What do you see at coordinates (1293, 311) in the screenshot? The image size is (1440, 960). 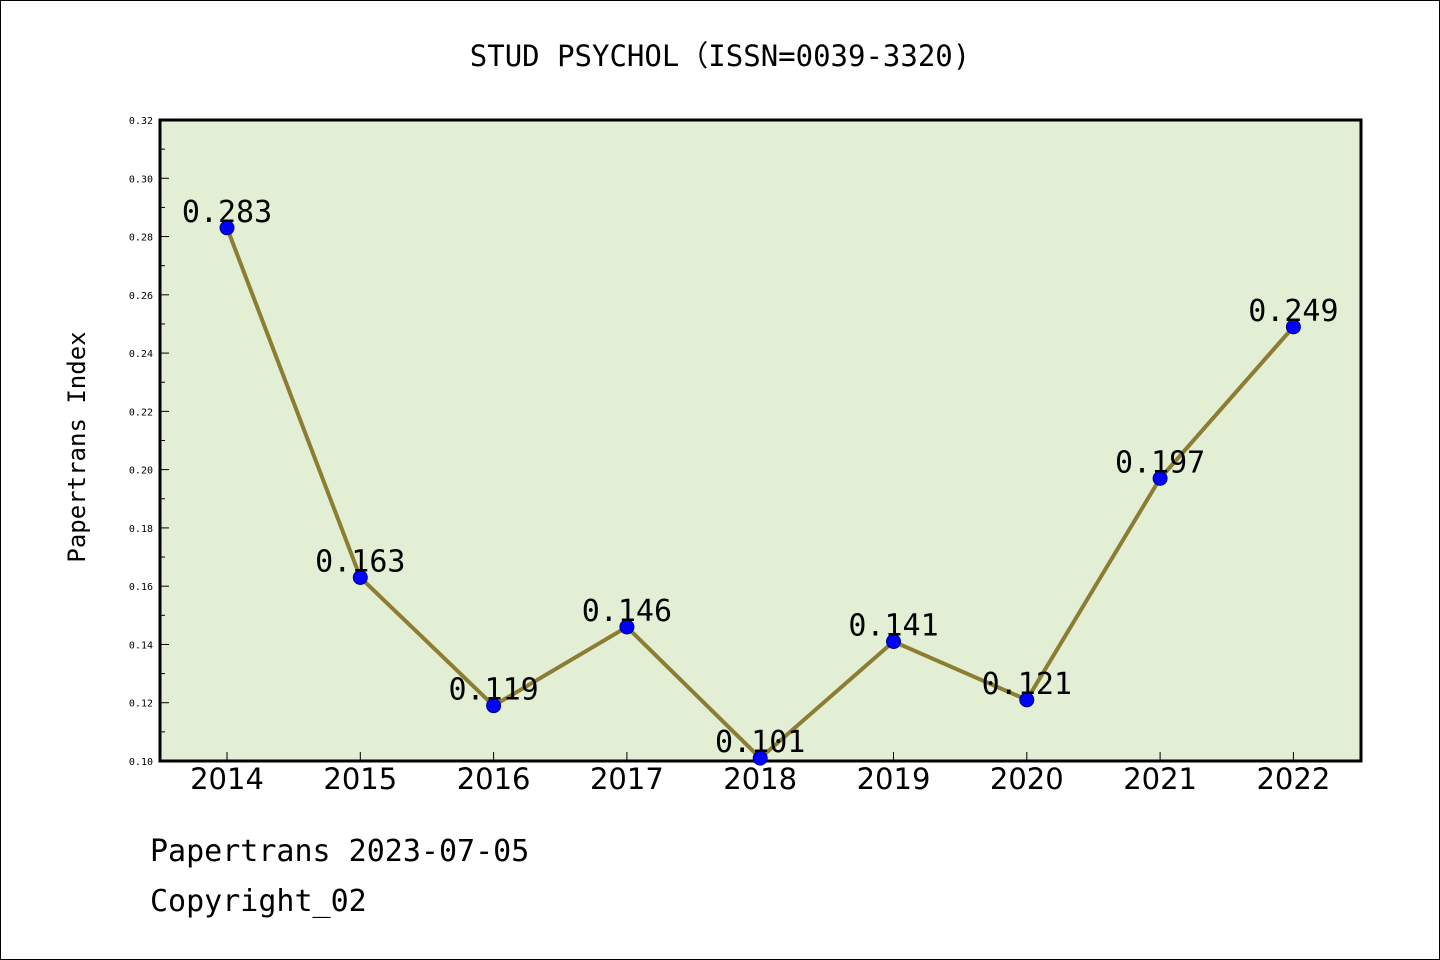 I see `data-label: 0.249` at bounding box center [1293, 311].